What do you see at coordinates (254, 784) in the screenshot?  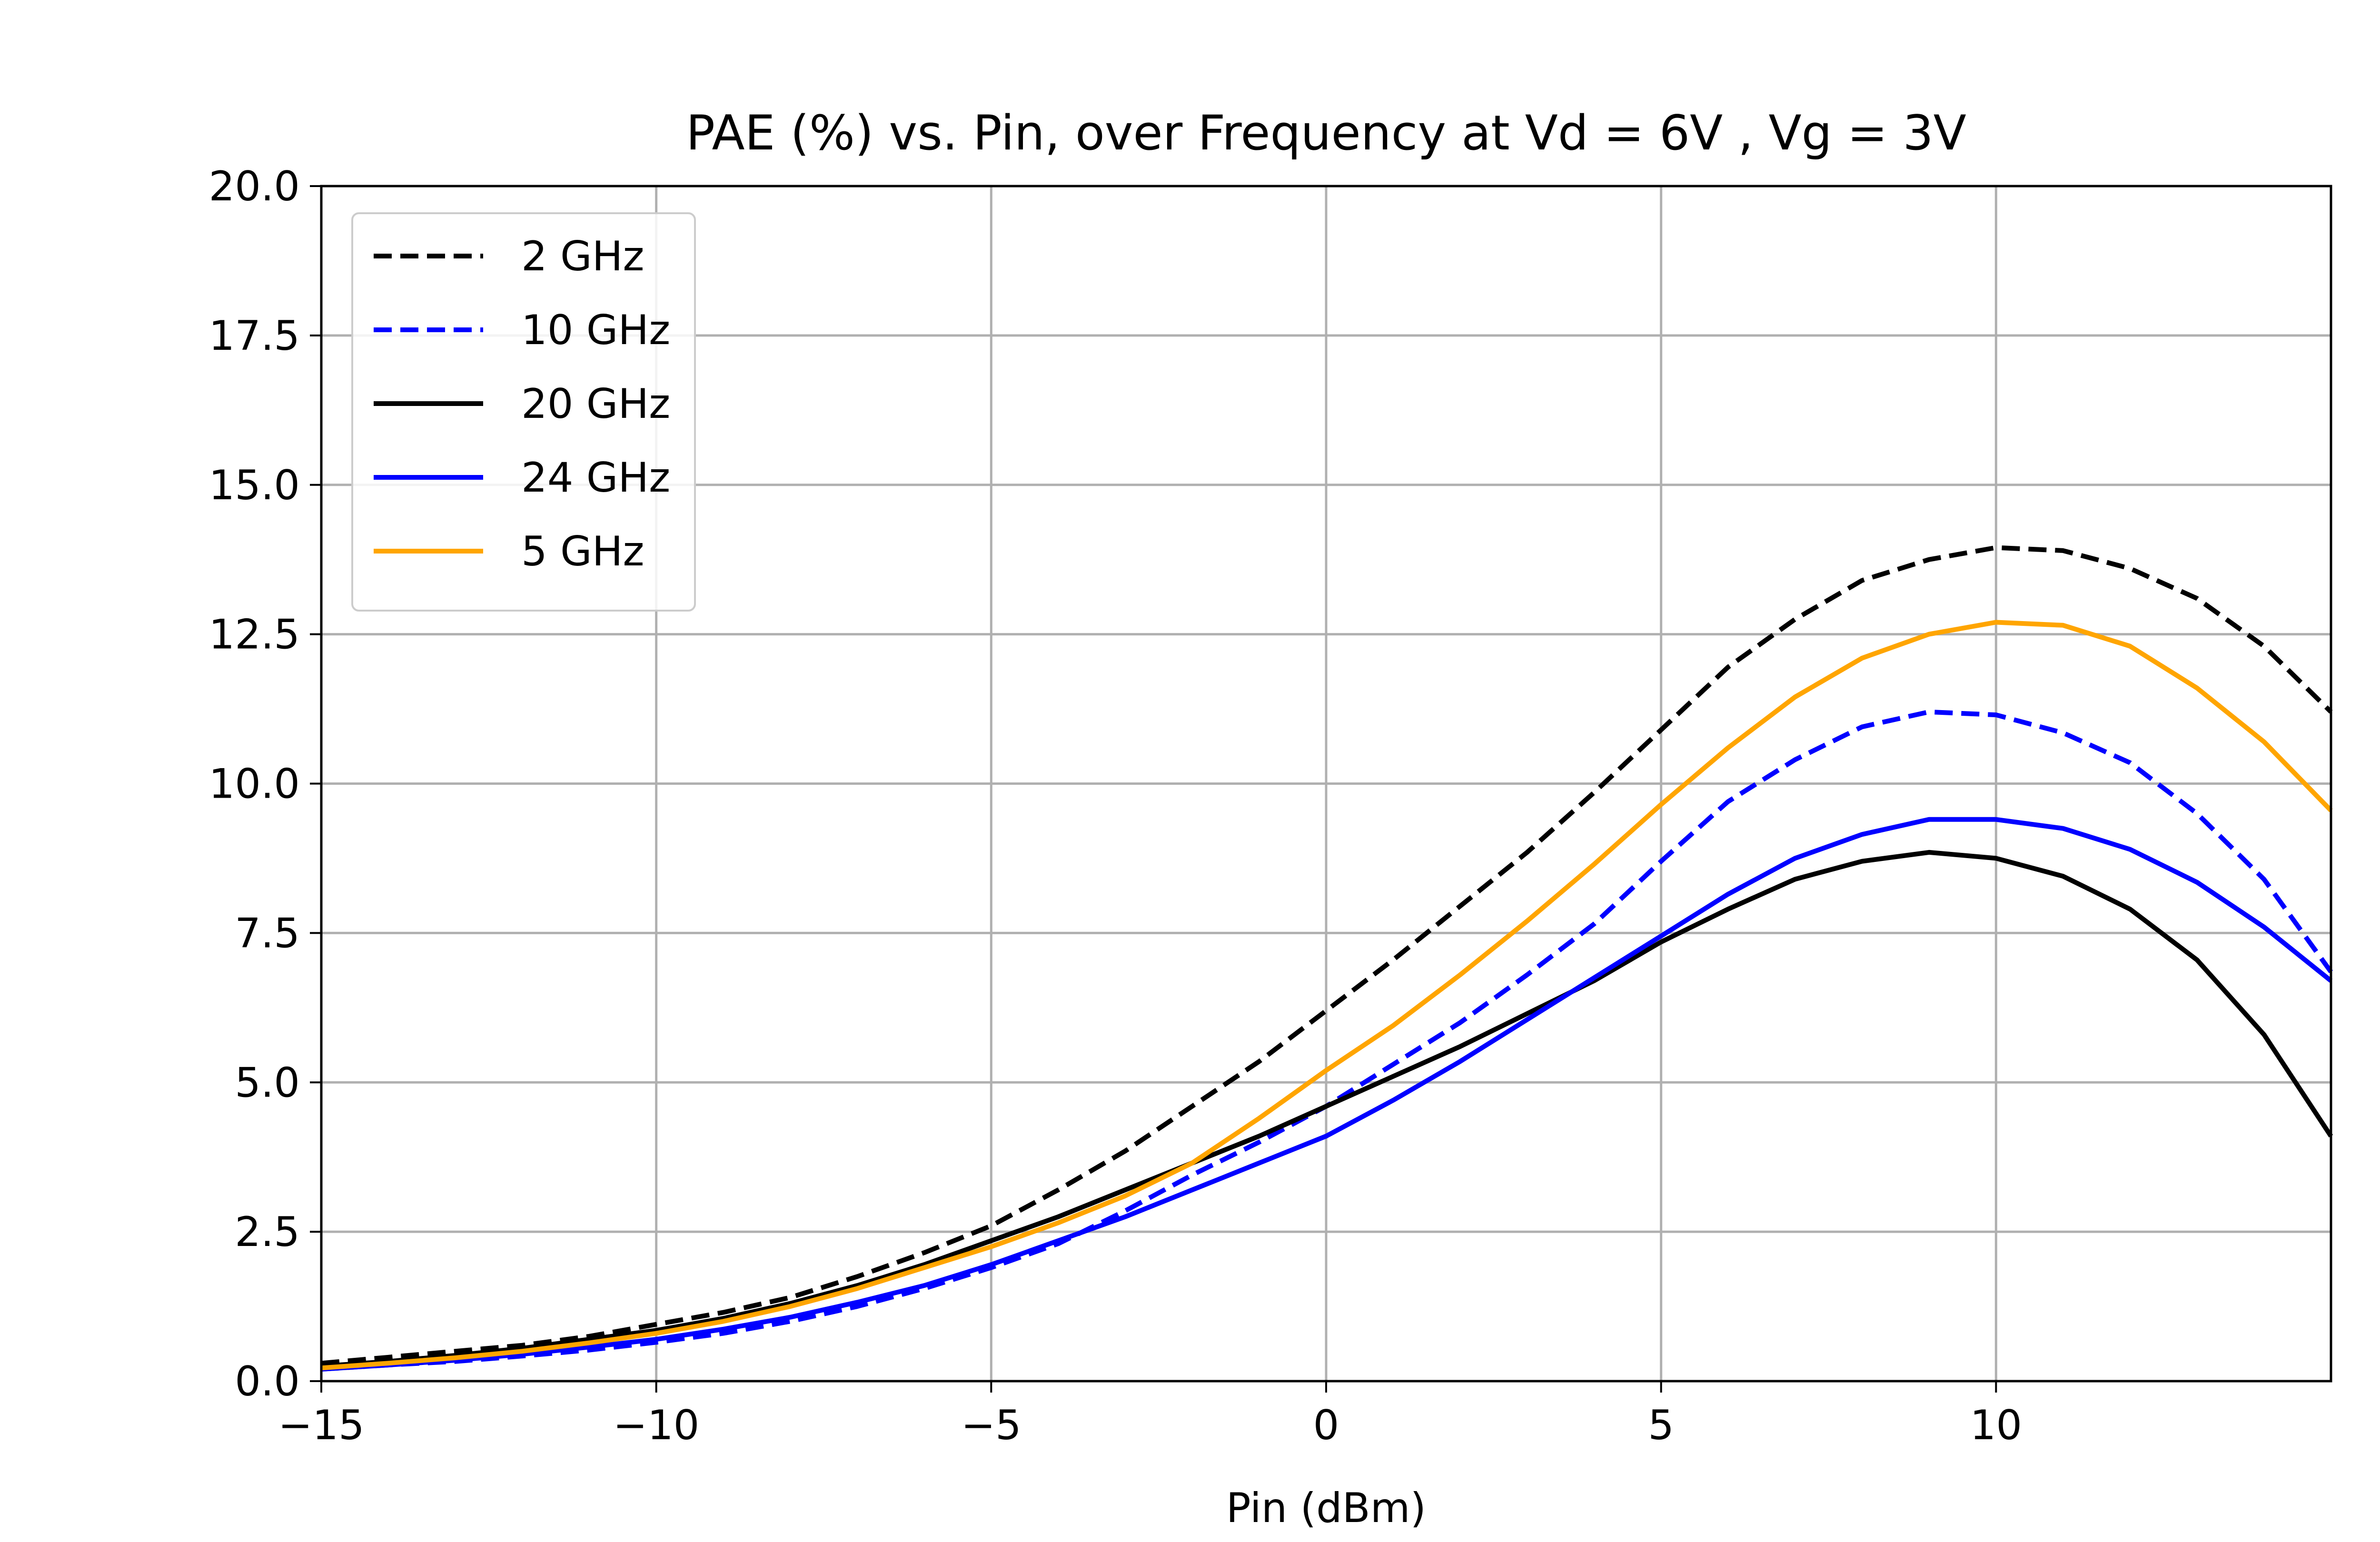 I see `y-tick-label: 10.0` at bounding box center [254, 784].